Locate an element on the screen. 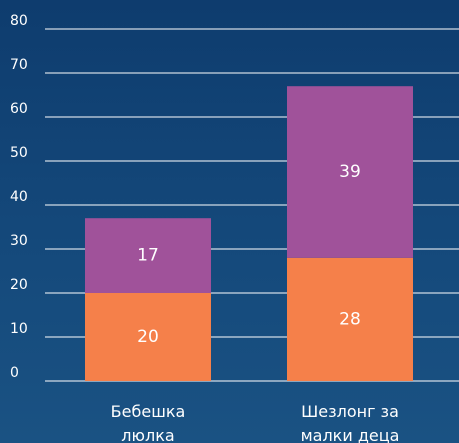  y-tick-label: 30 is located at coordinates (19, 241).